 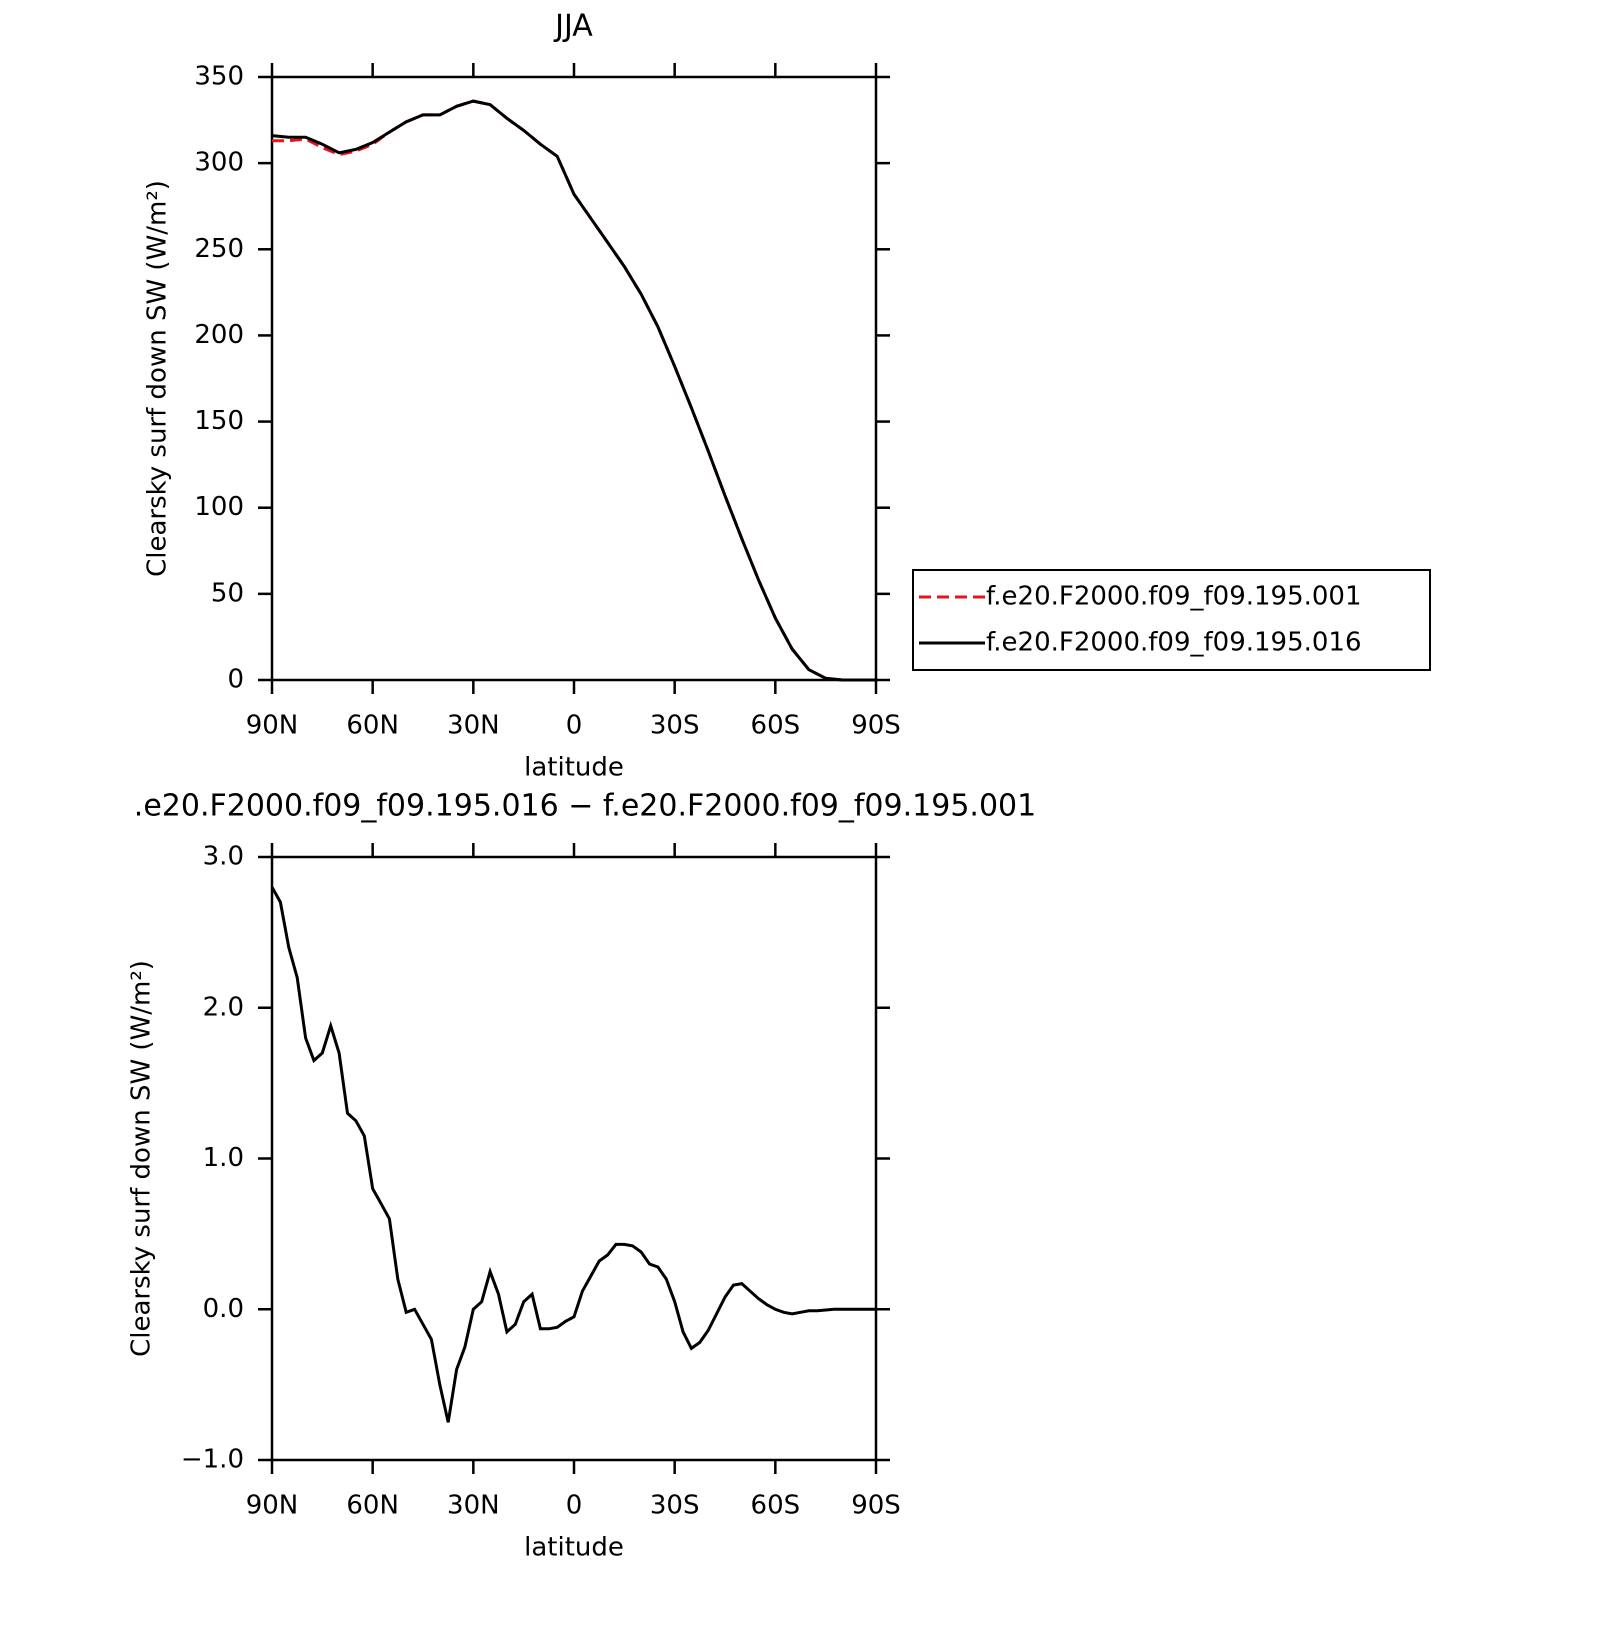 What do you see at coordinates (223, 1158) in the screenshot?
I see `y-tick-label: 1.0` at bounding box center [223, 1158].